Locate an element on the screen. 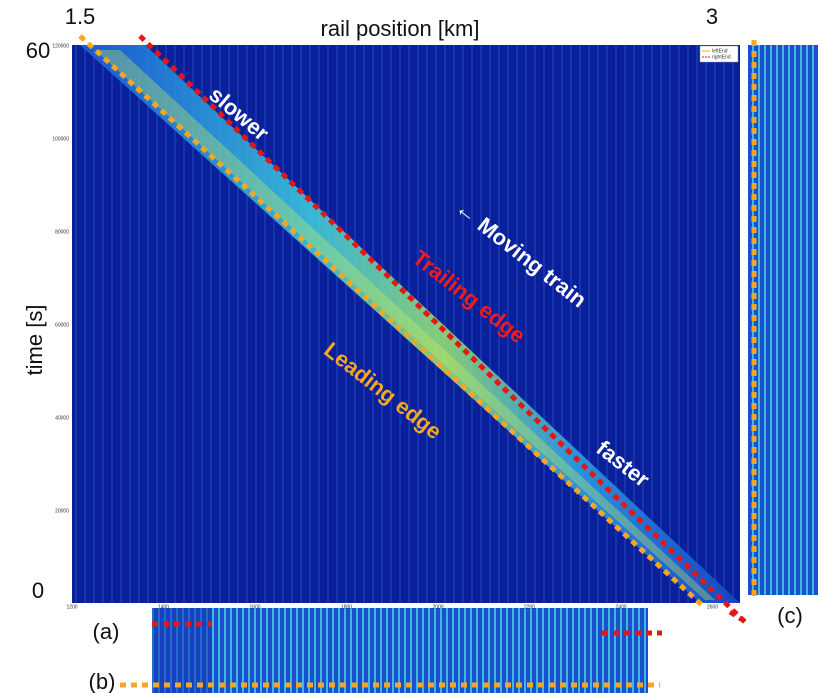 Image resolution: width=818 pixels, height=693 pixels. y-top-label: 60 is located at coordinates (38, 50).